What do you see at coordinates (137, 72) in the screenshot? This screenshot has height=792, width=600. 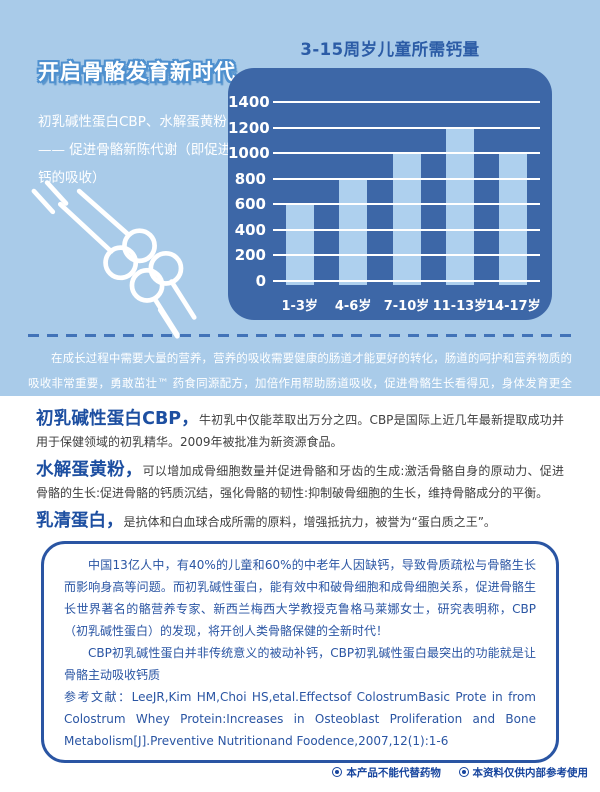 I see `page-title: 开启骨骼发育新时代` at bounding box center [137, 72].